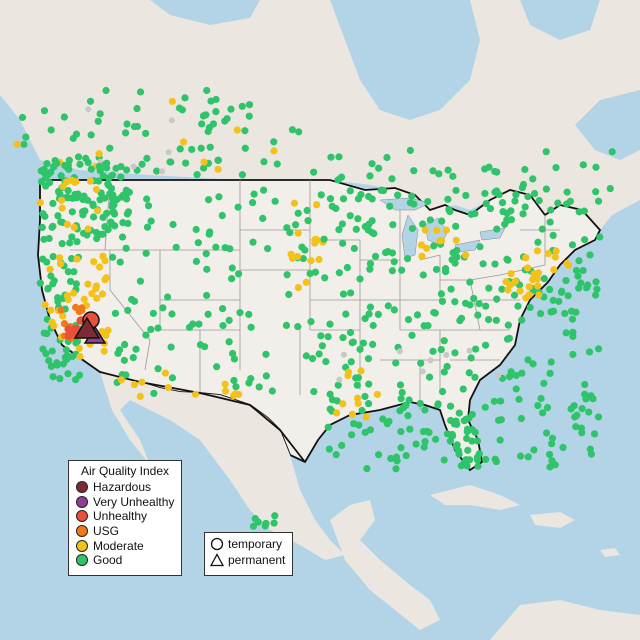 The image size is (640, 640). I want to click on legend-label: Very Unhealthy, so click(134, 501).